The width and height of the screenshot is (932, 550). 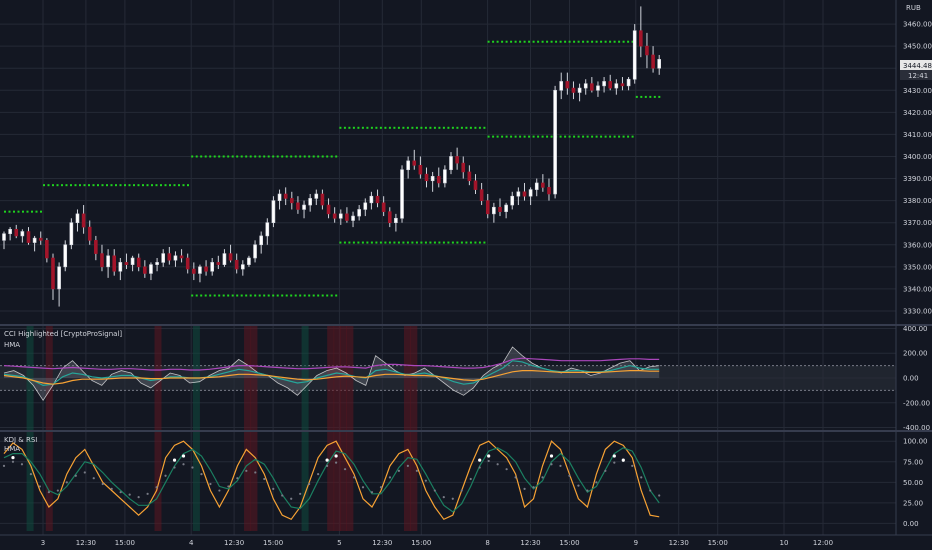 I want to click on kdj-legend-subtitle: HMA, so click(x=12, y=449).